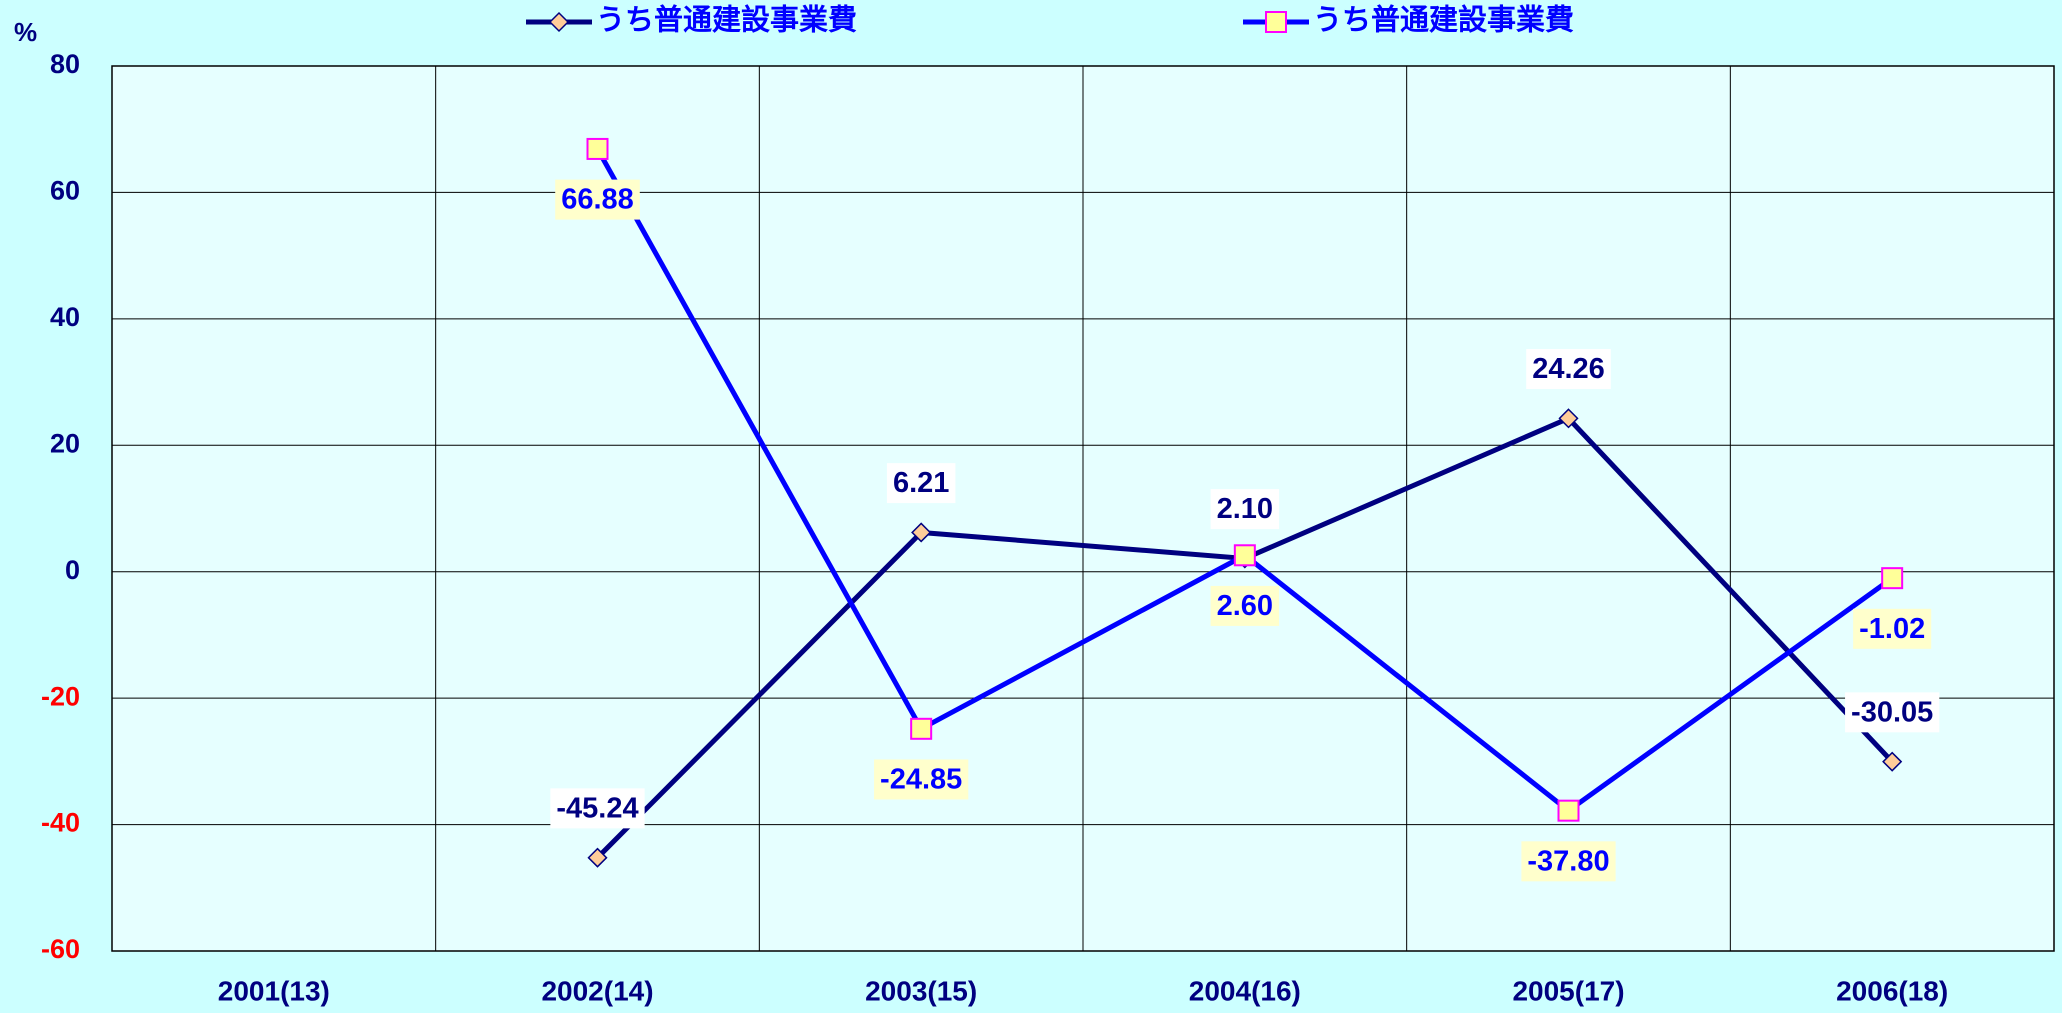 The width and height of the screenshot is (2062, 1013). I want to click on data-label: -24.85, so click(921, 779).